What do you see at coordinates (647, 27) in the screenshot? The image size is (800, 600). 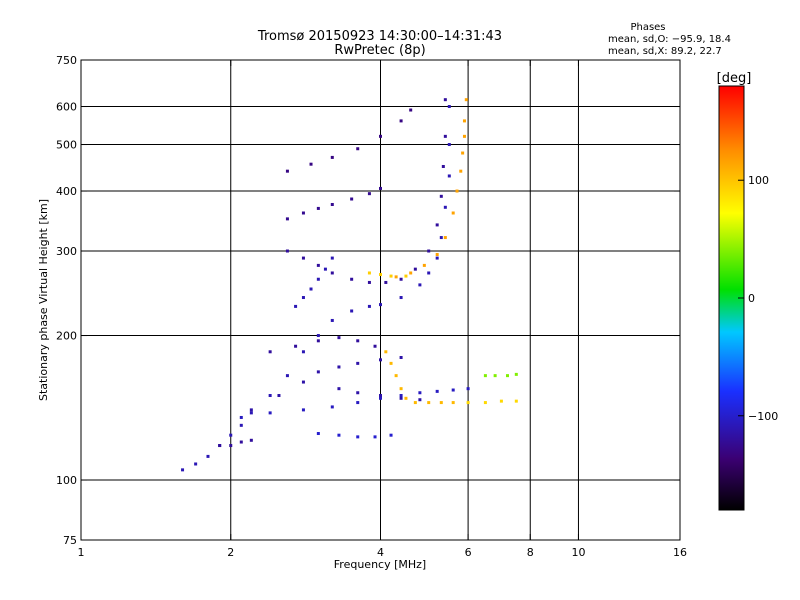 I see `stats-title: Phases` at bounding box center [647, 27].